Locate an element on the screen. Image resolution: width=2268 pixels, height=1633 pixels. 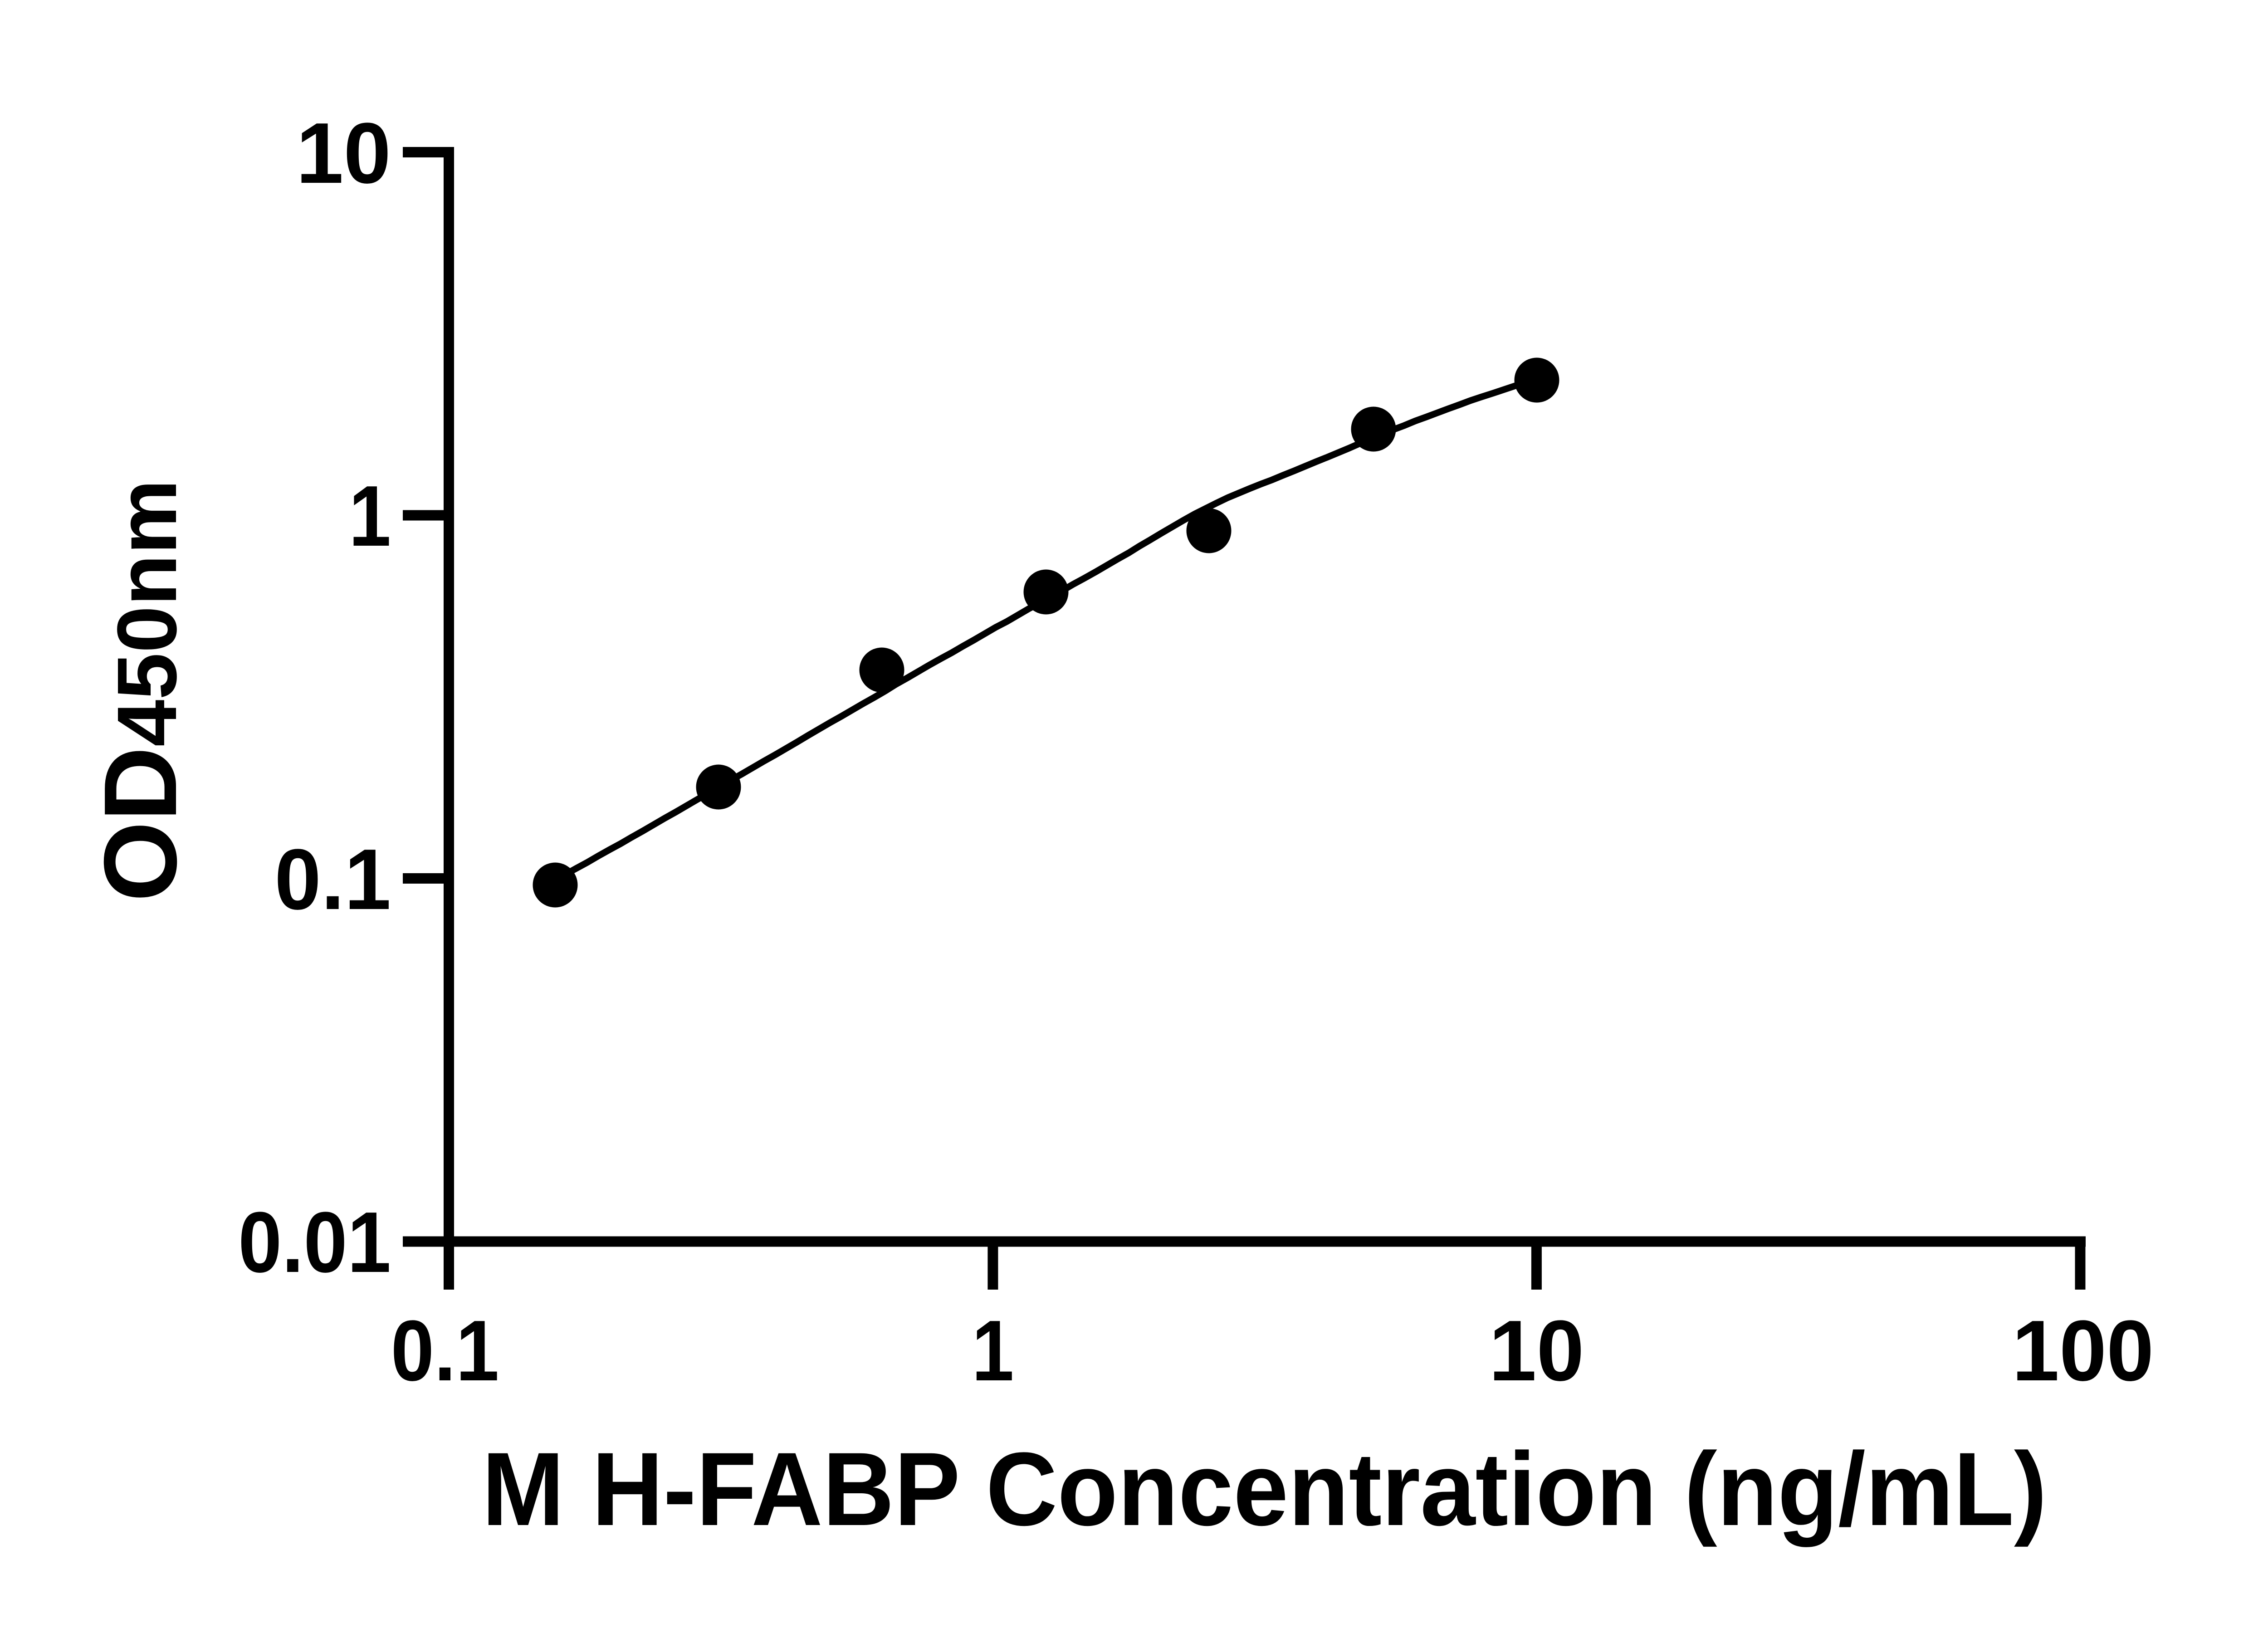
svg-text: 0.01 is located at coordinates (315, 1242).